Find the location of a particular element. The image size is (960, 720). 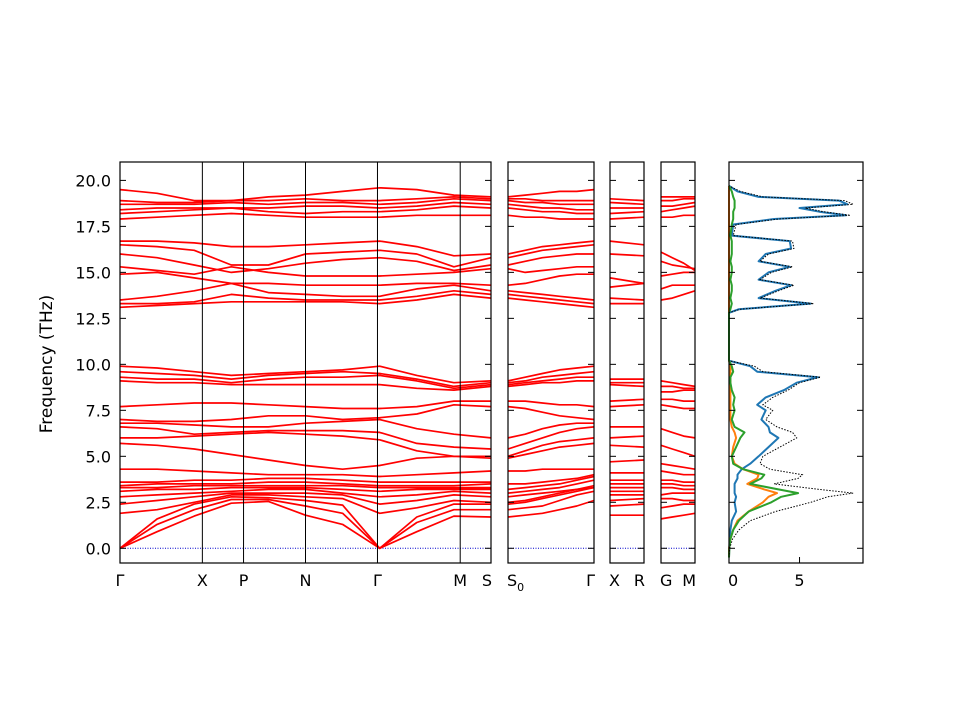

y-tick-label: 0.0 is located at coordinates (98, 548).